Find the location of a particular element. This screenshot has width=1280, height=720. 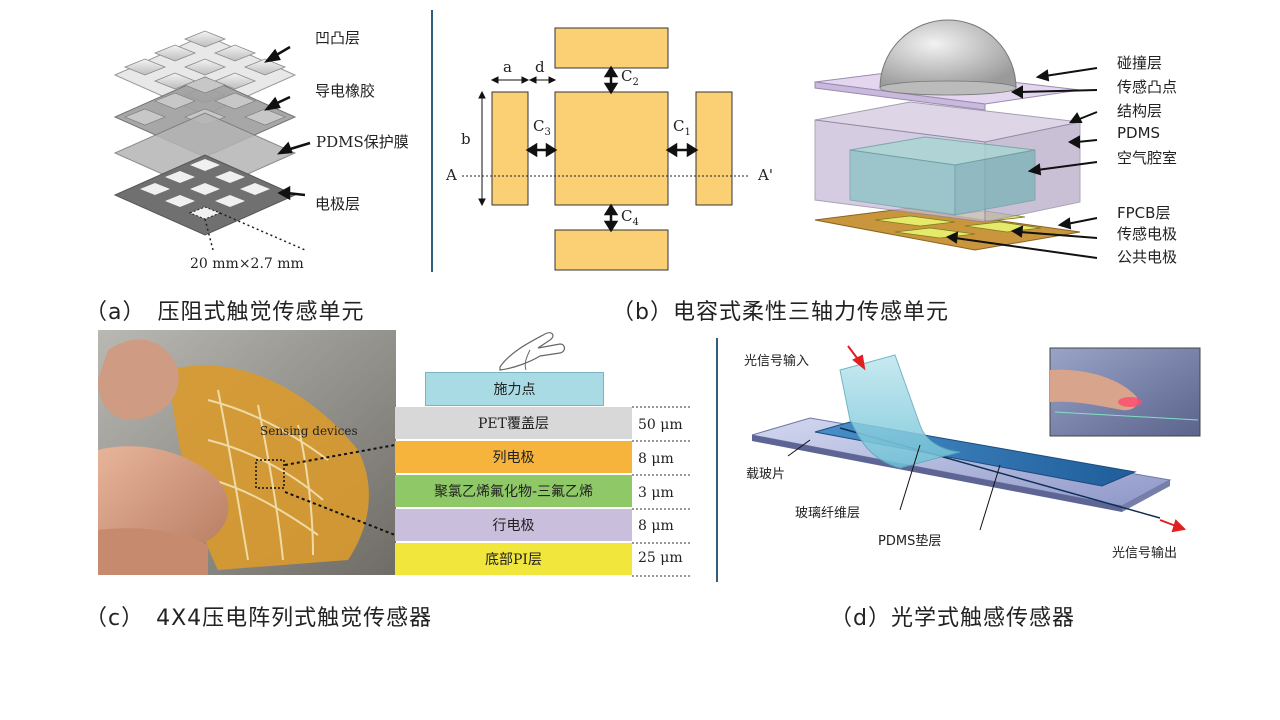

layer-column-electrode: 列电极 is located at coordinates (513, 457).